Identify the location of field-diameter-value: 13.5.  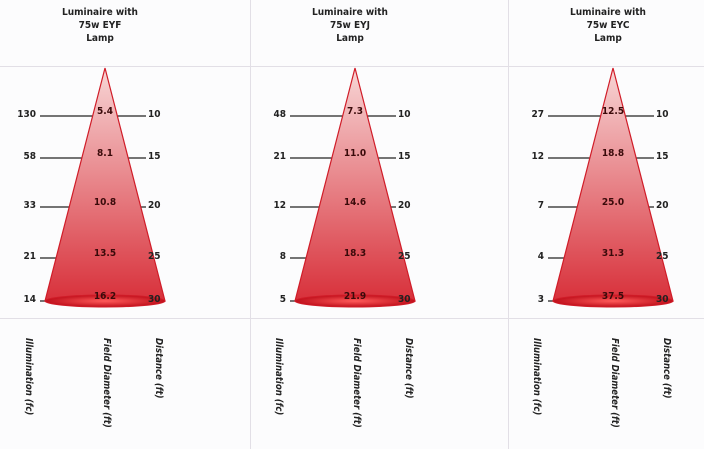
(105, 253).